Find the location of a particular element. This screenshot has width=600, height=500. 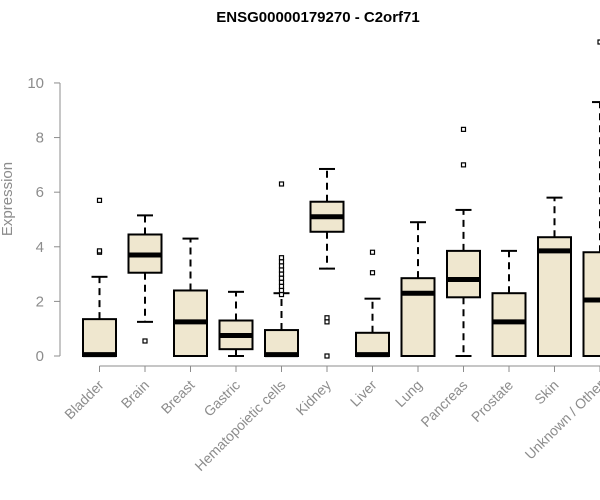

chart-title: ENSG00000179270 - C2orf71 is located at coordinates (317, 17).